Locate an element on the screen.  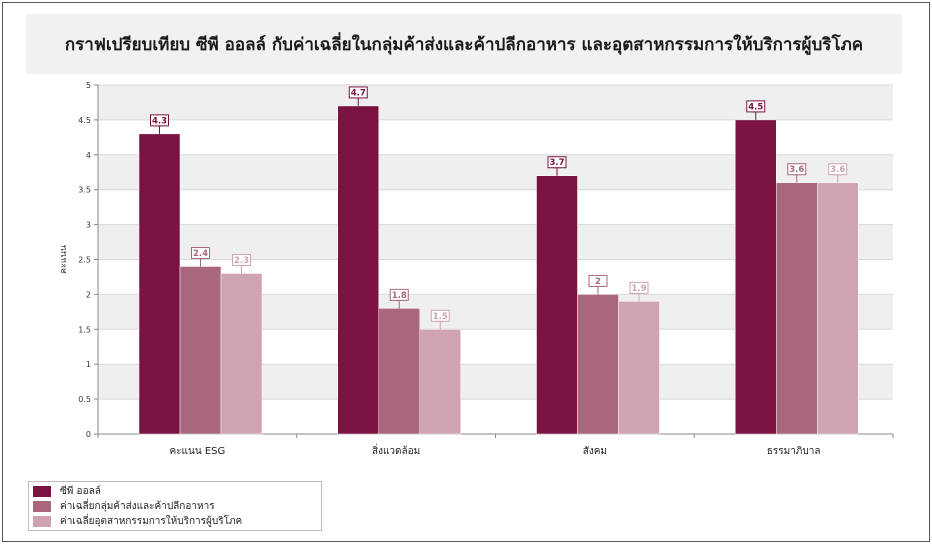
y-tick-label: 0.5 is located at coordinates (84, 399).